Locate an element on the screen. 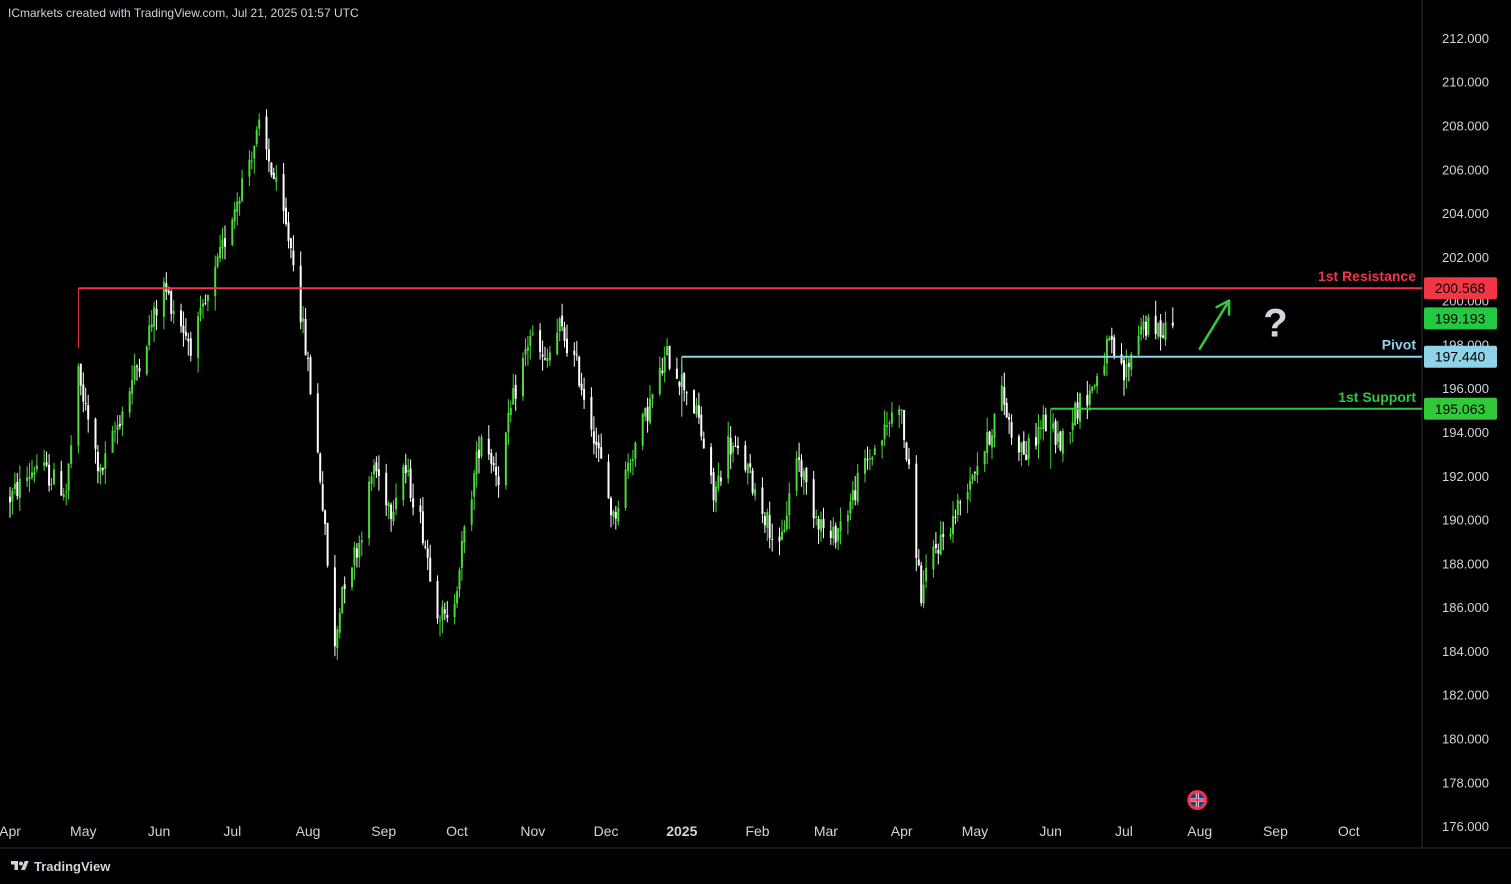 Image resolution: width=1511 pixels, height=884 pixels. uk-flag-icon is located at coordinates (1197, 800).